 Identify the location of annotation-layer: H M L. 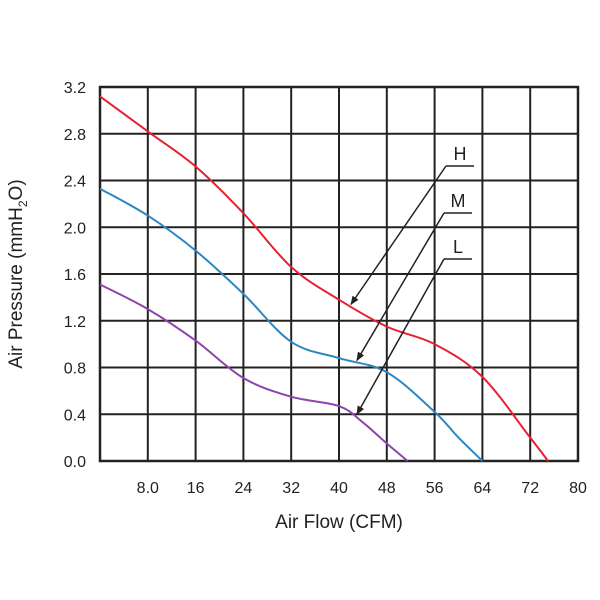
(412, 280).